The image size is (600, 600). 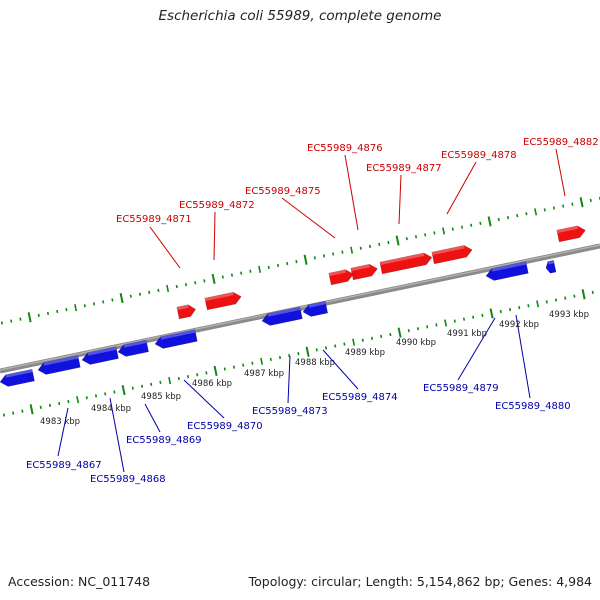 What do you see at coordinates (404, 168) in the screenshot?
I see `forward-gene-label: EC55989_4877` at bounding box center [404, 168].